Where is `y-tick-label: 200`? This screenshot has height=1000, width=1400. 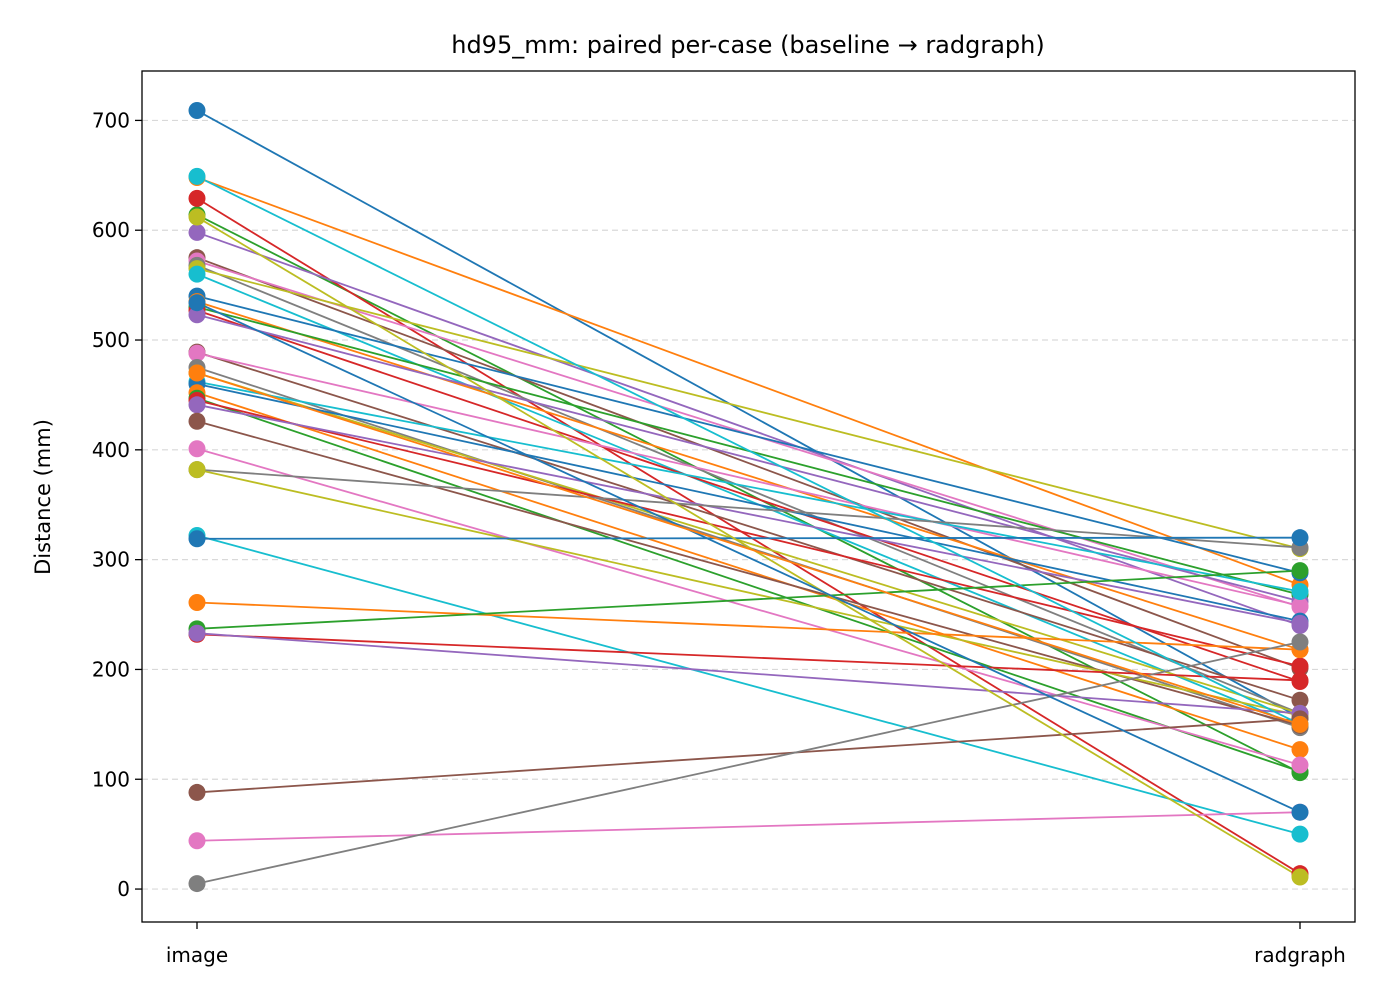 y-tick-label: 200 is located at coordinates (111, 669).